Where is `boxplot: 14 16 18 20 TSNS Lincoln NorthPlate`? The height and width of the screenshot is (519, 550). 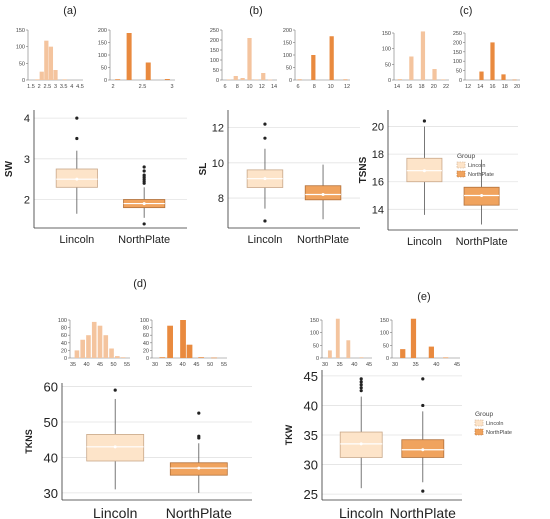
boxplot: 14 16 18 20 TSNS Lincoln NorthPlate is located at coordinates (438, 179).